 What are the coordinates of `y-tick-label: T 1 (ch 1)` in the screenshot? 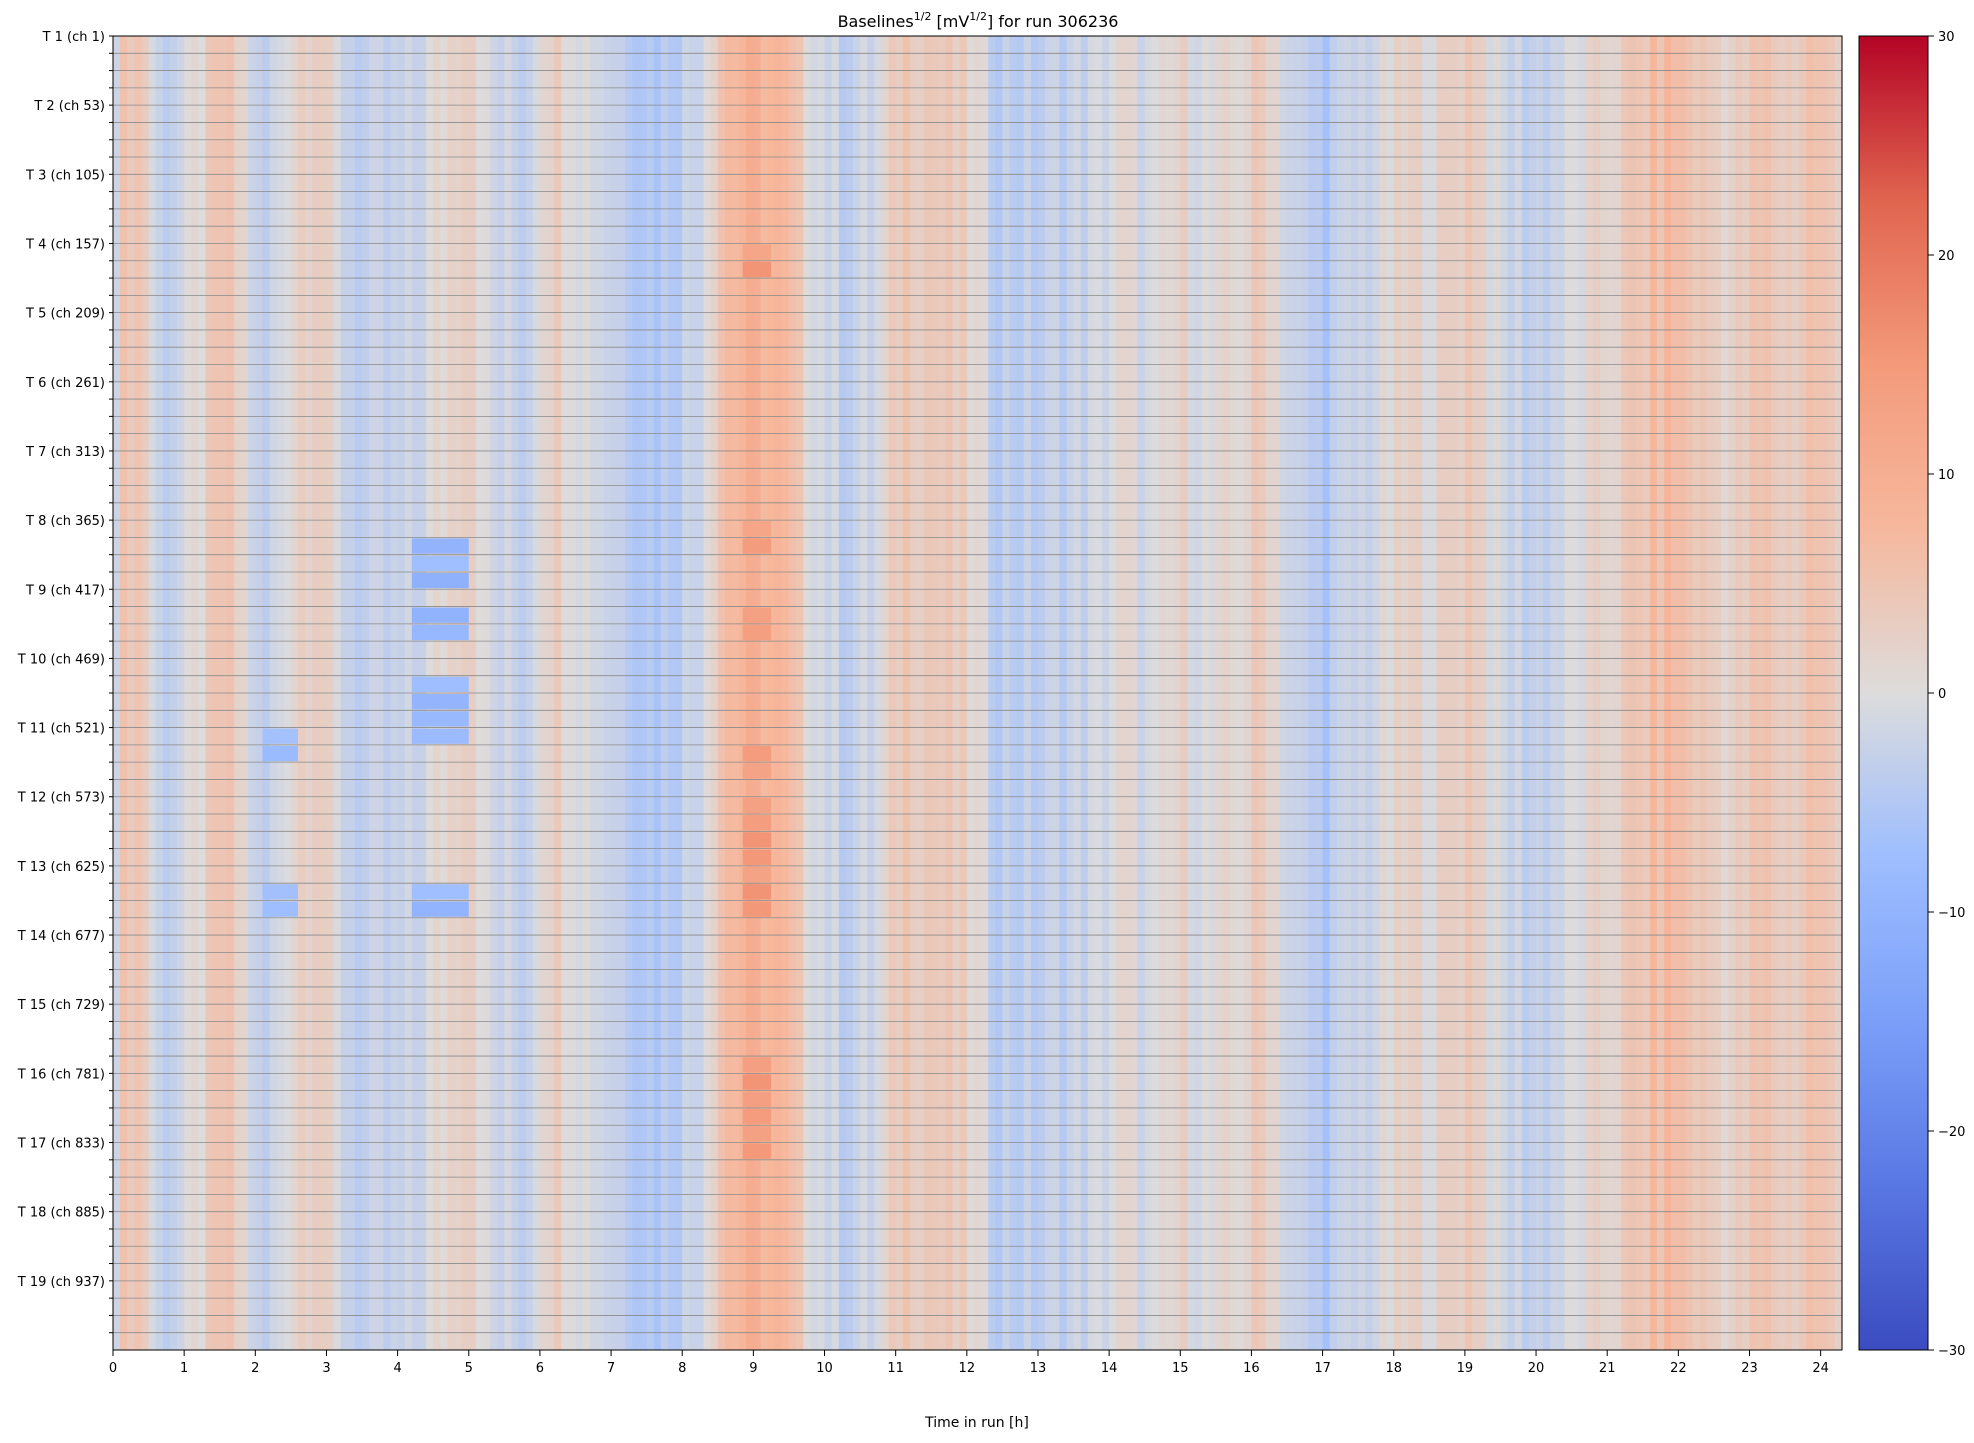 It's located at (73, 37).